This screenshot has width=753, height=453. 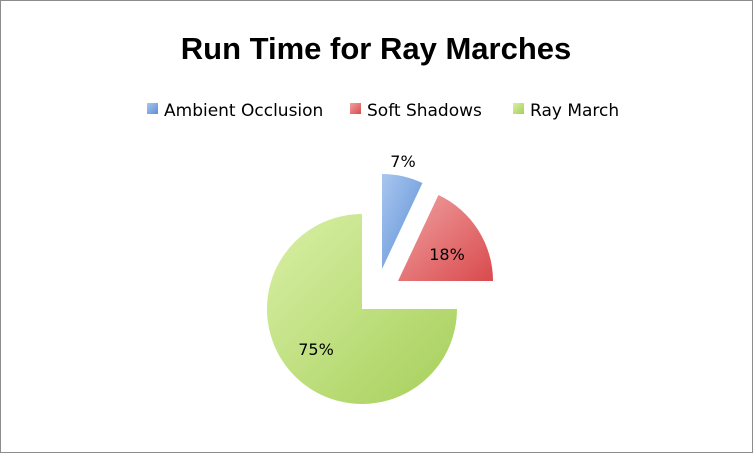 I want to click on legend: Ambient Occlusion Soft Shadows Ray March, so click(x=383, y=111).